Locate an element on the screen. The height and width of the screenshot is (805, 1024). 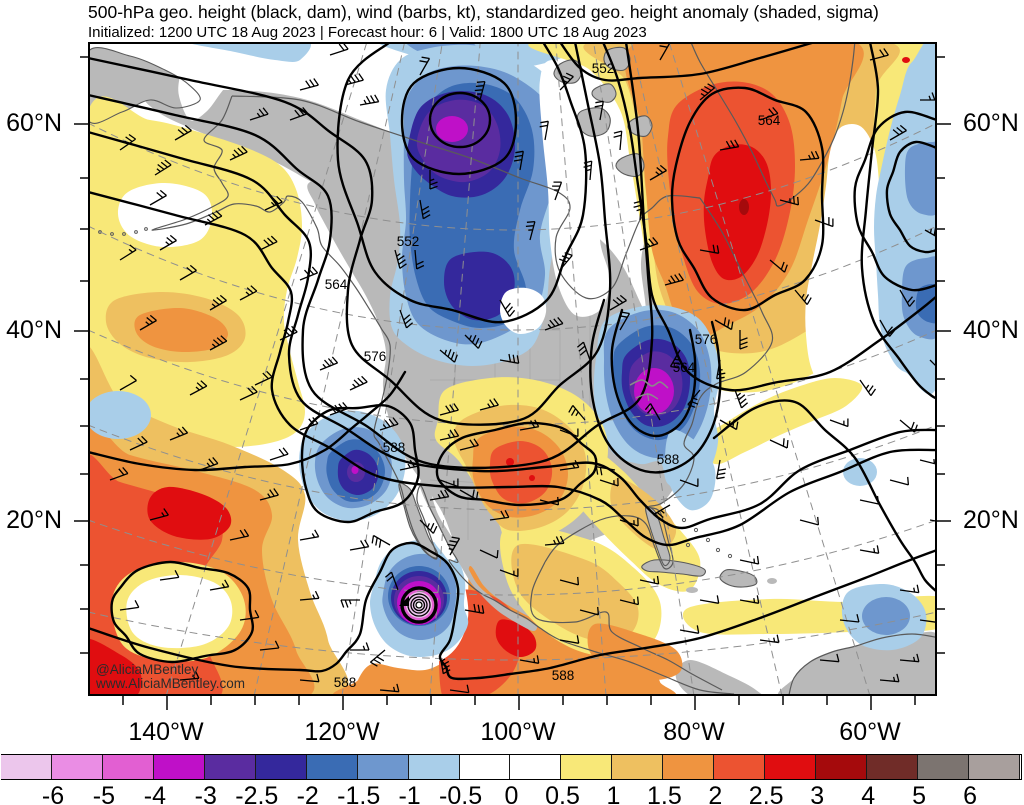
svg-text: @AliciaMBentley is located at coordinates (147, 669).